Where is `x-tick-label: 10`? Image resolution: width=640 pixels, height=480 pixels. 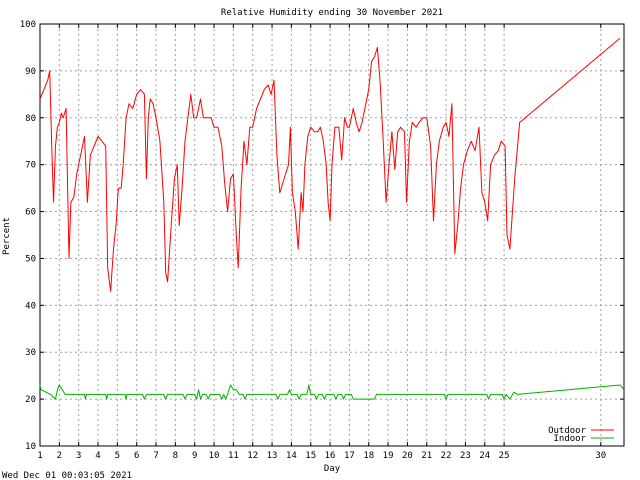 x-tick-label: 10 is located at coordinates (214, 456).